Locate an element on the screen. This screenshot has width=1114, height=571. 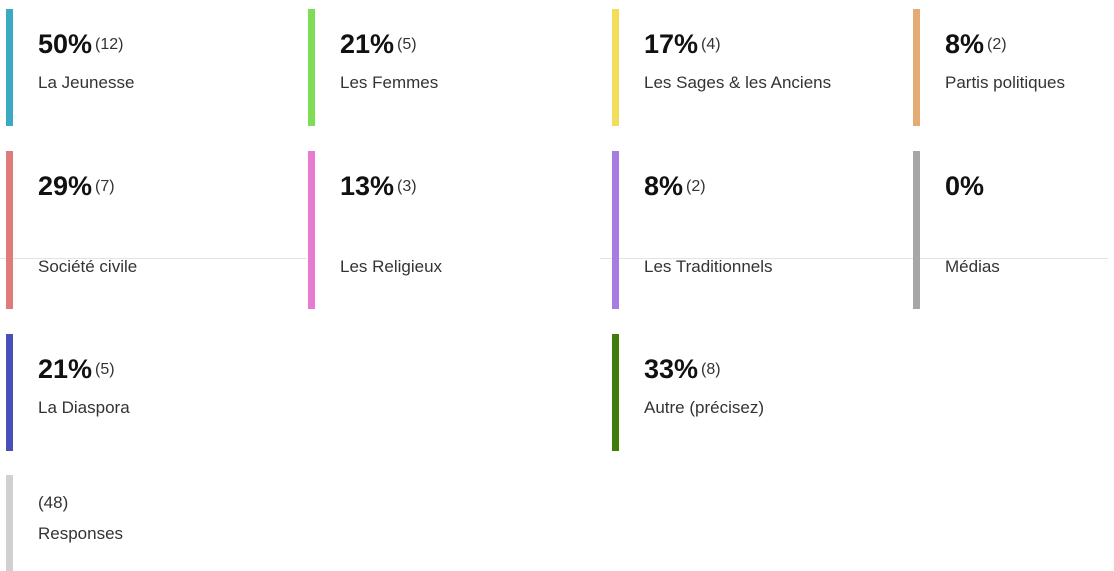
stat-card: 21% (5) La Diaspora is located at coordinates (153, 392).